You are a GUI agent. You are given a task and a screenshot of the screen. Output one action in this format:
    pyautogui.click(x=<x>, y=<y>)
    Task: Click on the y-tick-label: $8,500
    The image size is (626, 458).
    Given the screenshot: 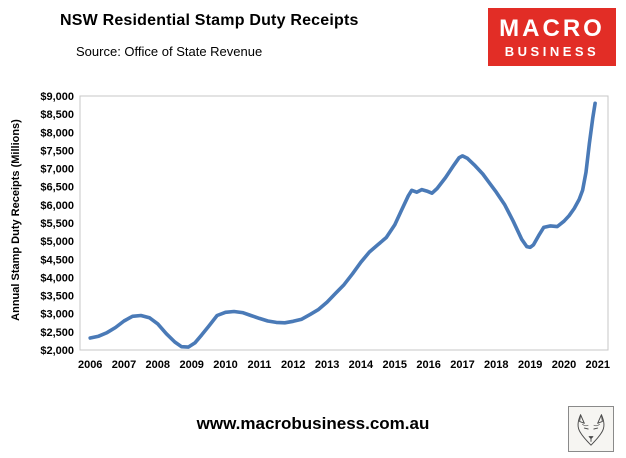 What is the action you would take?
    pyautogui.click(x=57, y=115)
    